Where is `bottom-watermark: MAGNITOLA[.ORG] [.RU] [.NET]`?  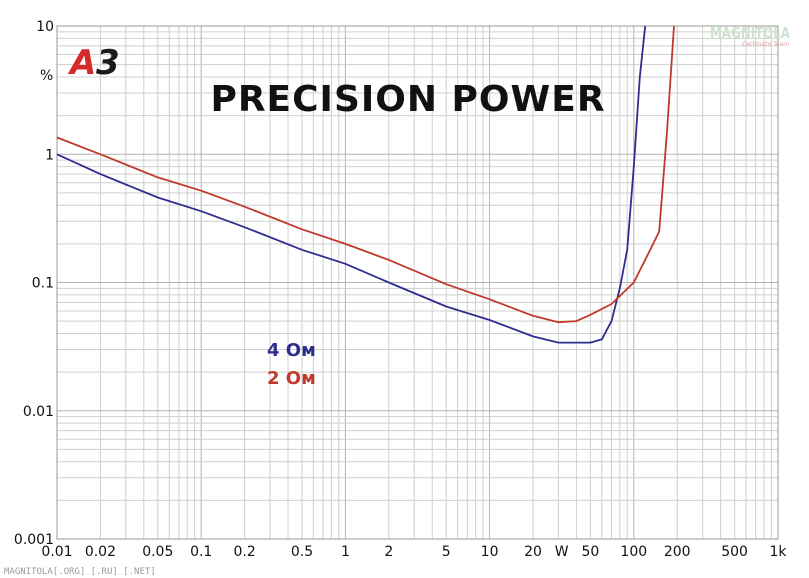 bottom-watermark: MAGNITOLA[.ORG] [.RU] [.NET] is located at coordinates (80, 572).